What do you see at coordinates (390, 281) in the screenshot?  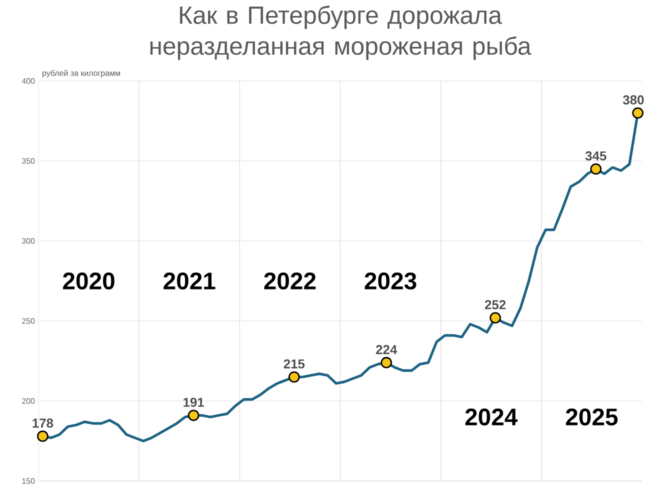 I see `annotation: 2023` at bounding box center [390, 281].